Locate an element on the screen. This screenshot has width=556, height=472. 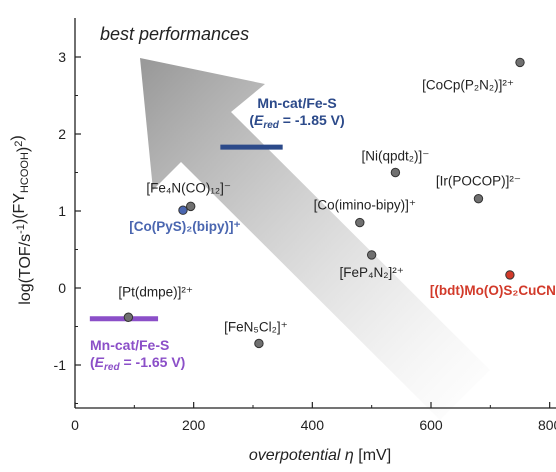
point-label: [Co(PyS)₂(bipy)]⁺ is located at coordinates (184, 226).